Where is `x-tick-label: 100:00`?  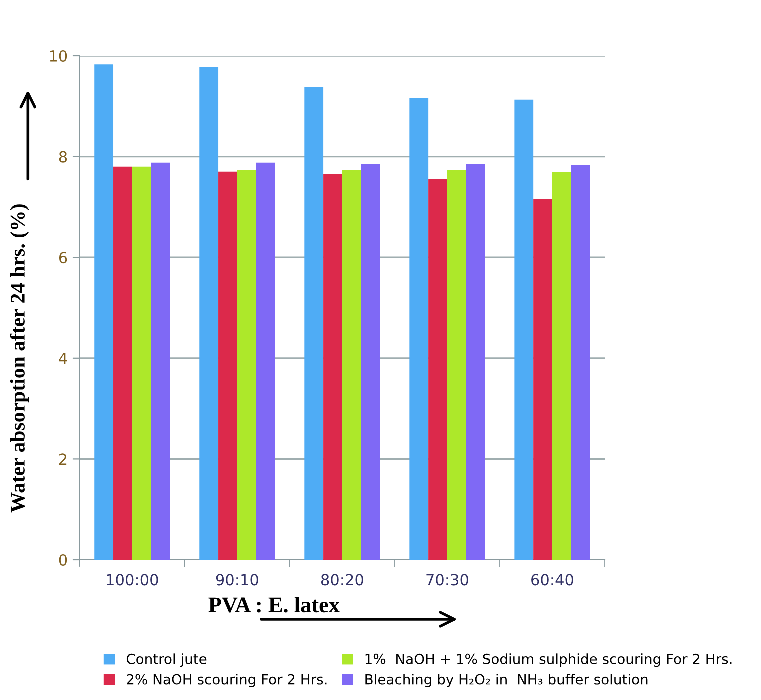 x-tick-label: 100:00 is located at coordinates (132, 580).